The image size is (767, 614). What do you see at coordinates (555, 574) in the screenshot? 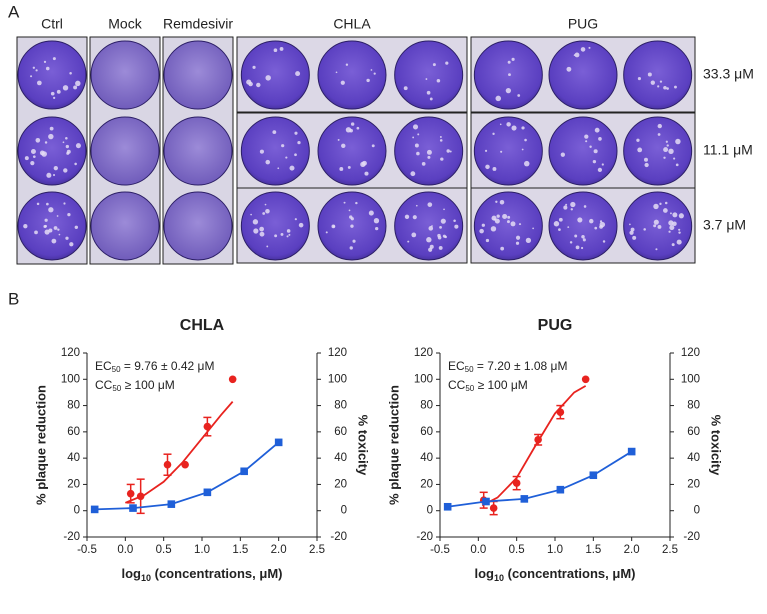
I see `x-axis-label: log10 (concentrations, μM)` at bounding box center [555, 574].